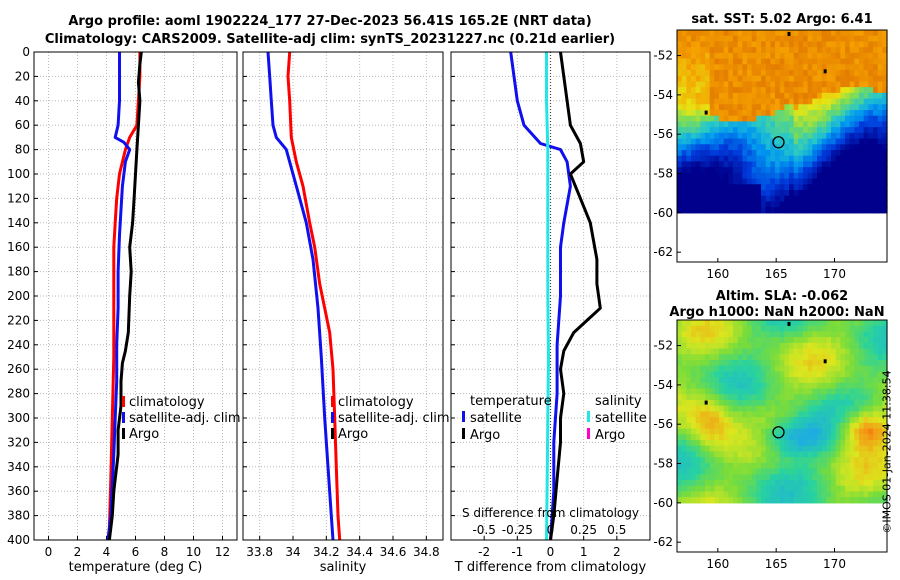  Describe the element at coordinates (376, 402) in the screenshot. I see `legend-entry: climatology` at that location.